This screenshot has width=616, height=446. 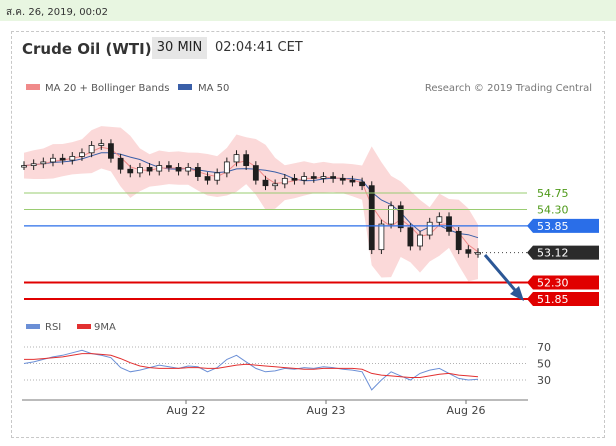 I want to click on rsi-tick-label: 30, so click(x=544, y=380).